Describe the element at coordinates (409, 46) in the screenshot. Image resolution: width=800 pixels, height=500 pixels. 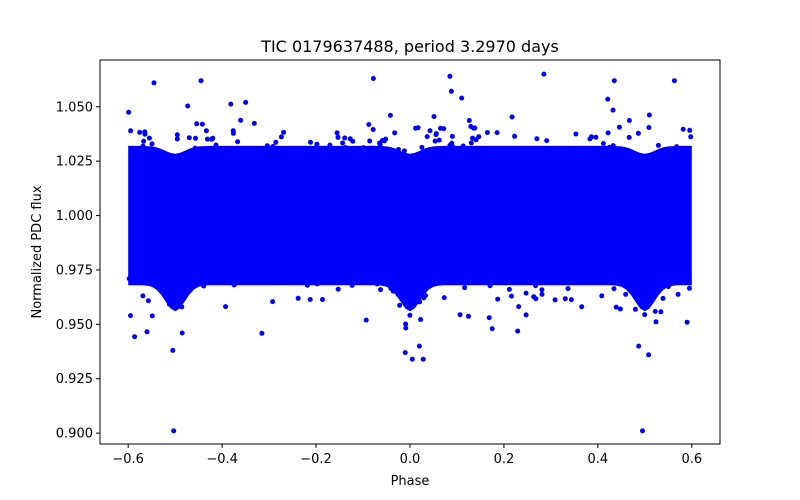
I see `chart-title: TIC 0179637488, period 3.2970 days` at that location.